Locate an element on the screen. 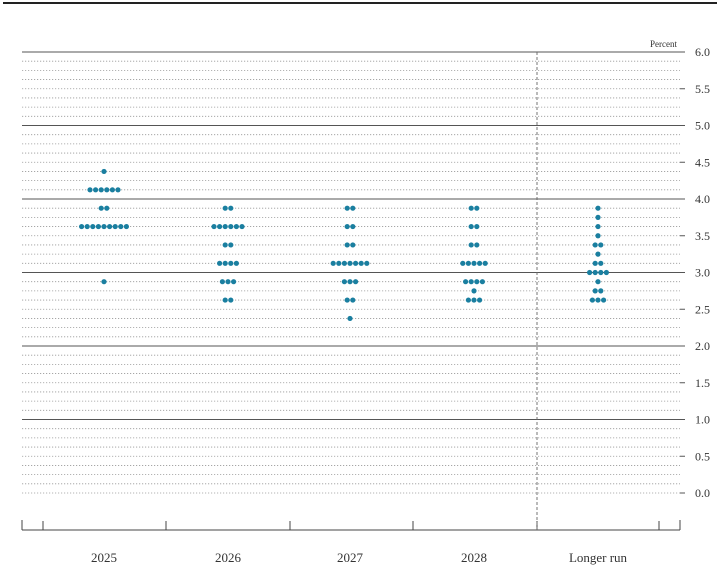  y-tick-label: 5.0 is located at coordinates (702, 126).